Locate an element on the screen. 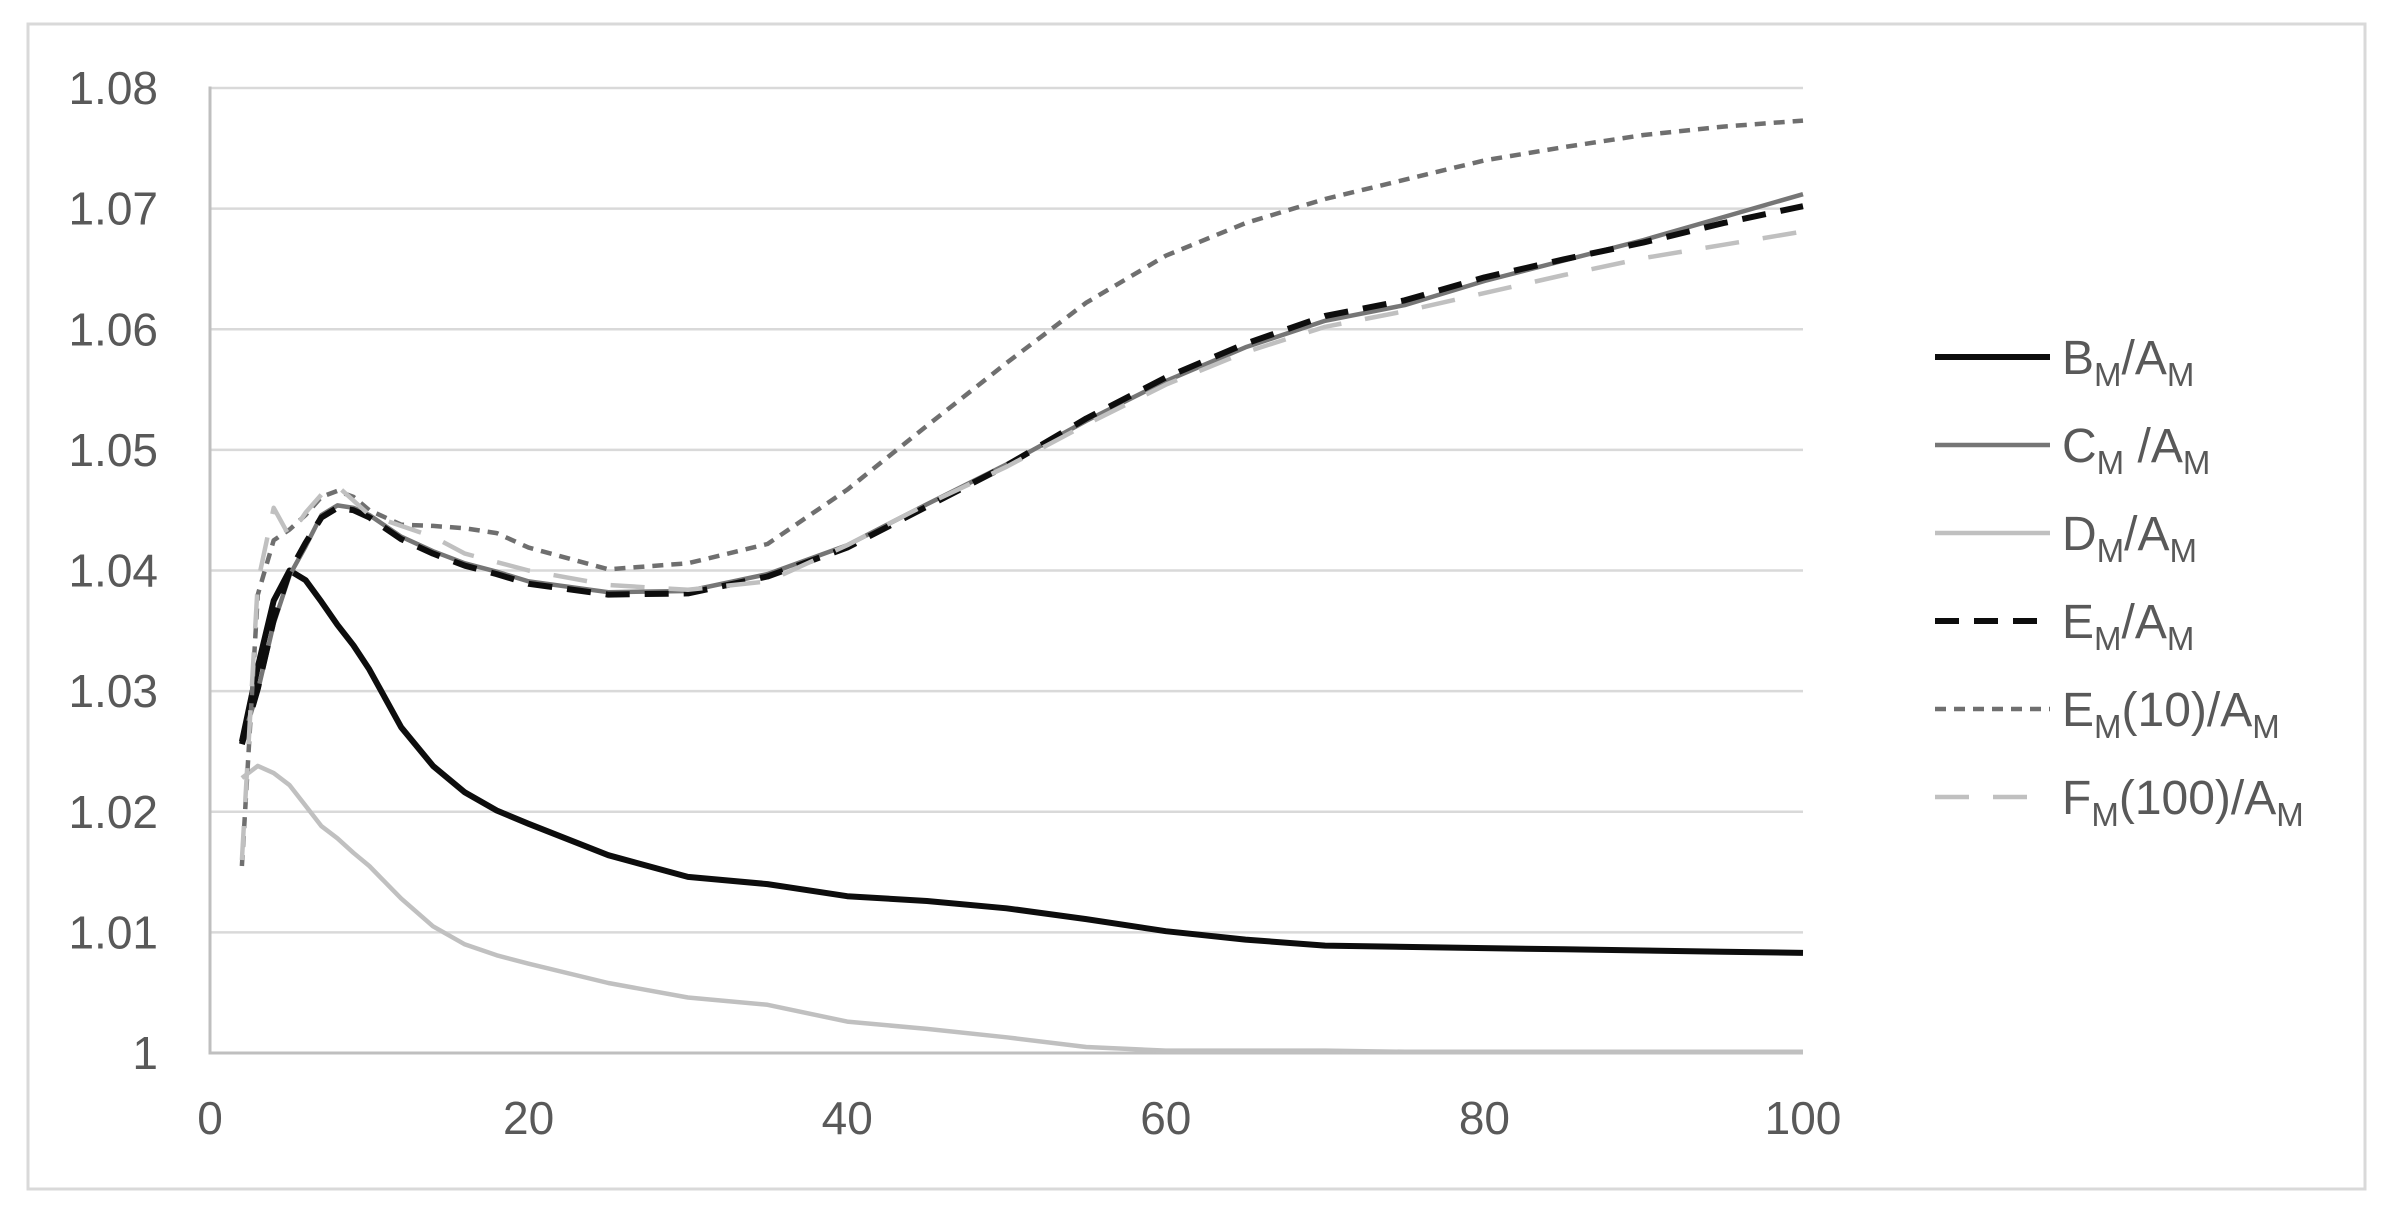 The height and width of the screenshot is (1220, 2392). x-tick-label: 40 is located at coordinates (847, 1118).